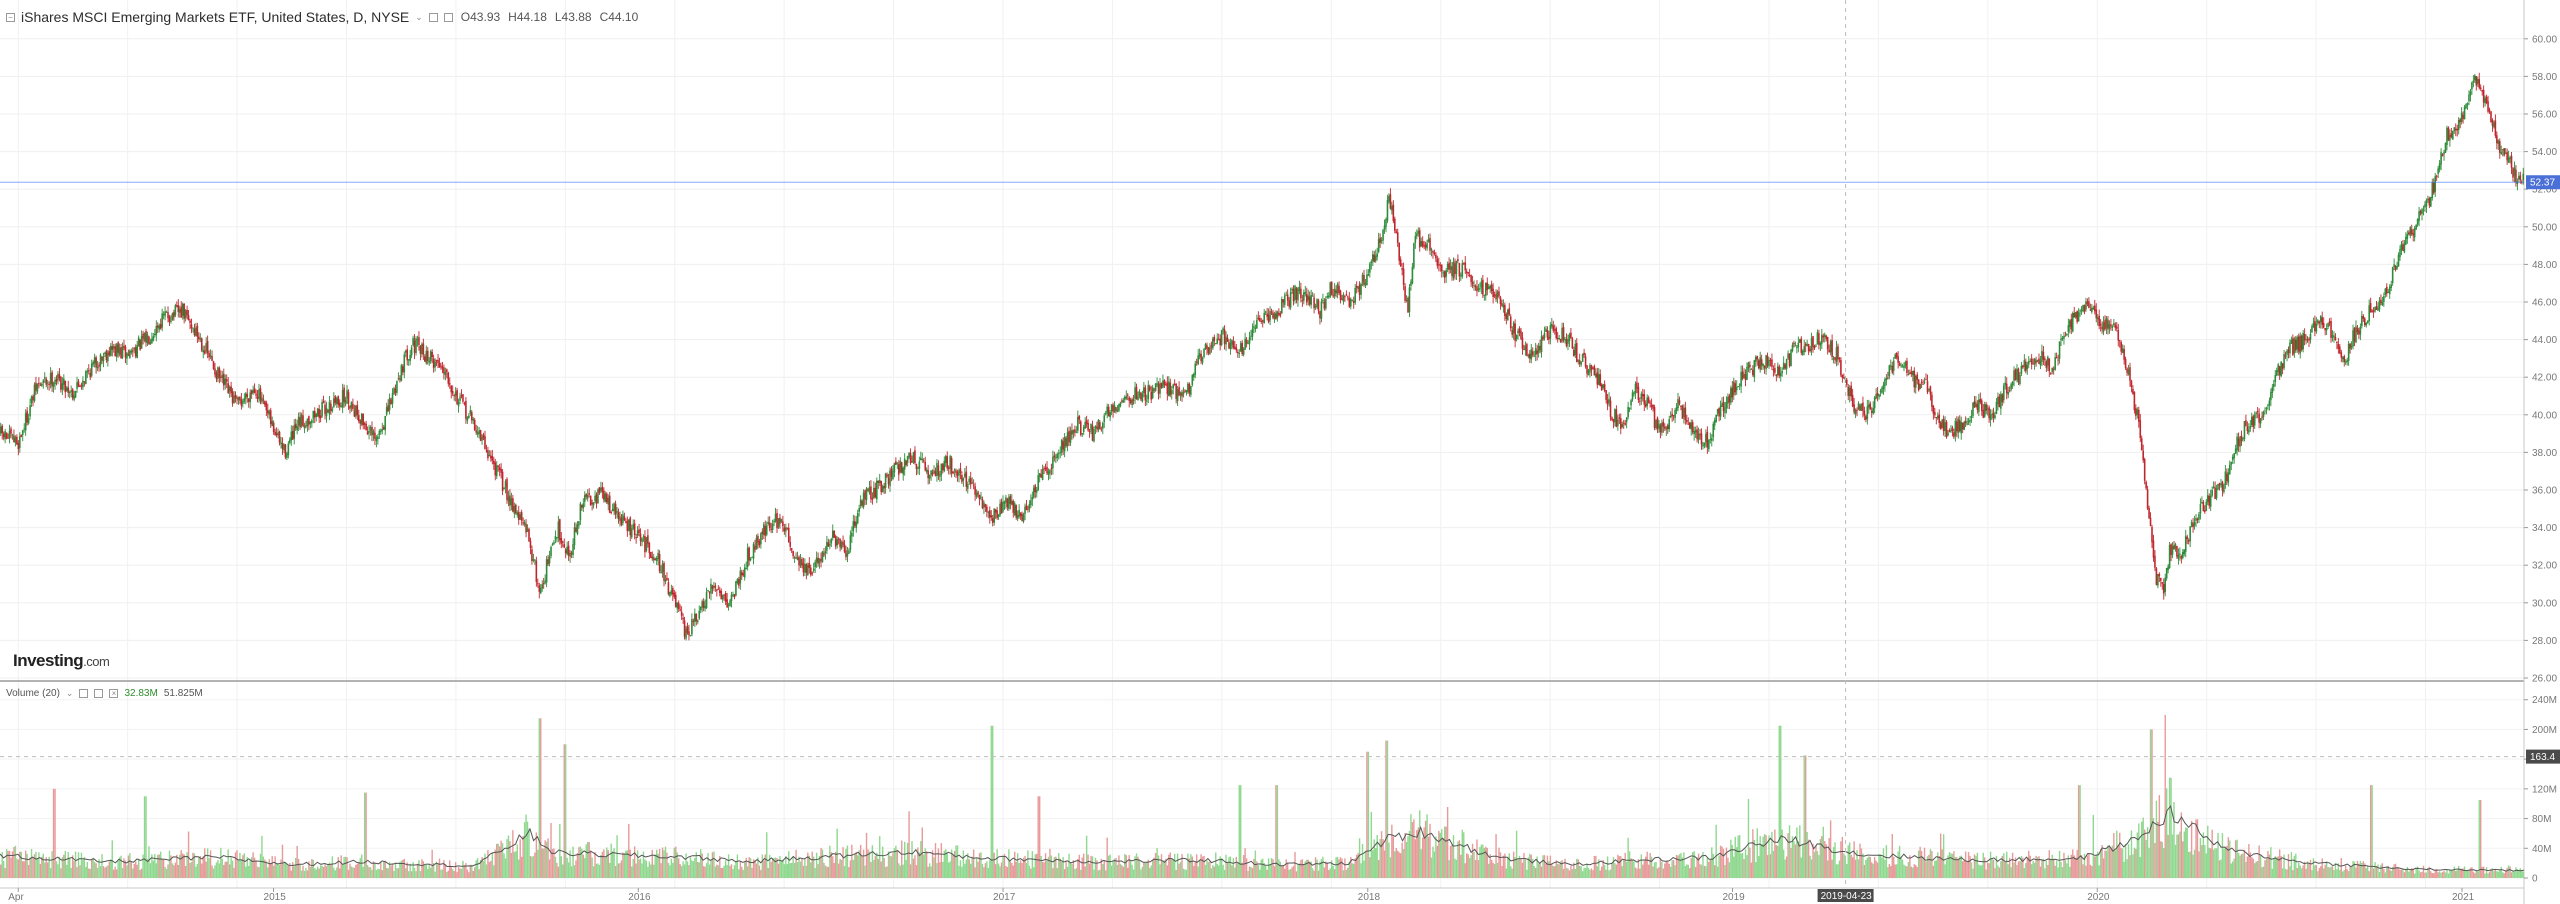 The height and width of the screenshot is (904, 2560). I want to click on collapse-icon: −, so click(10, 17).